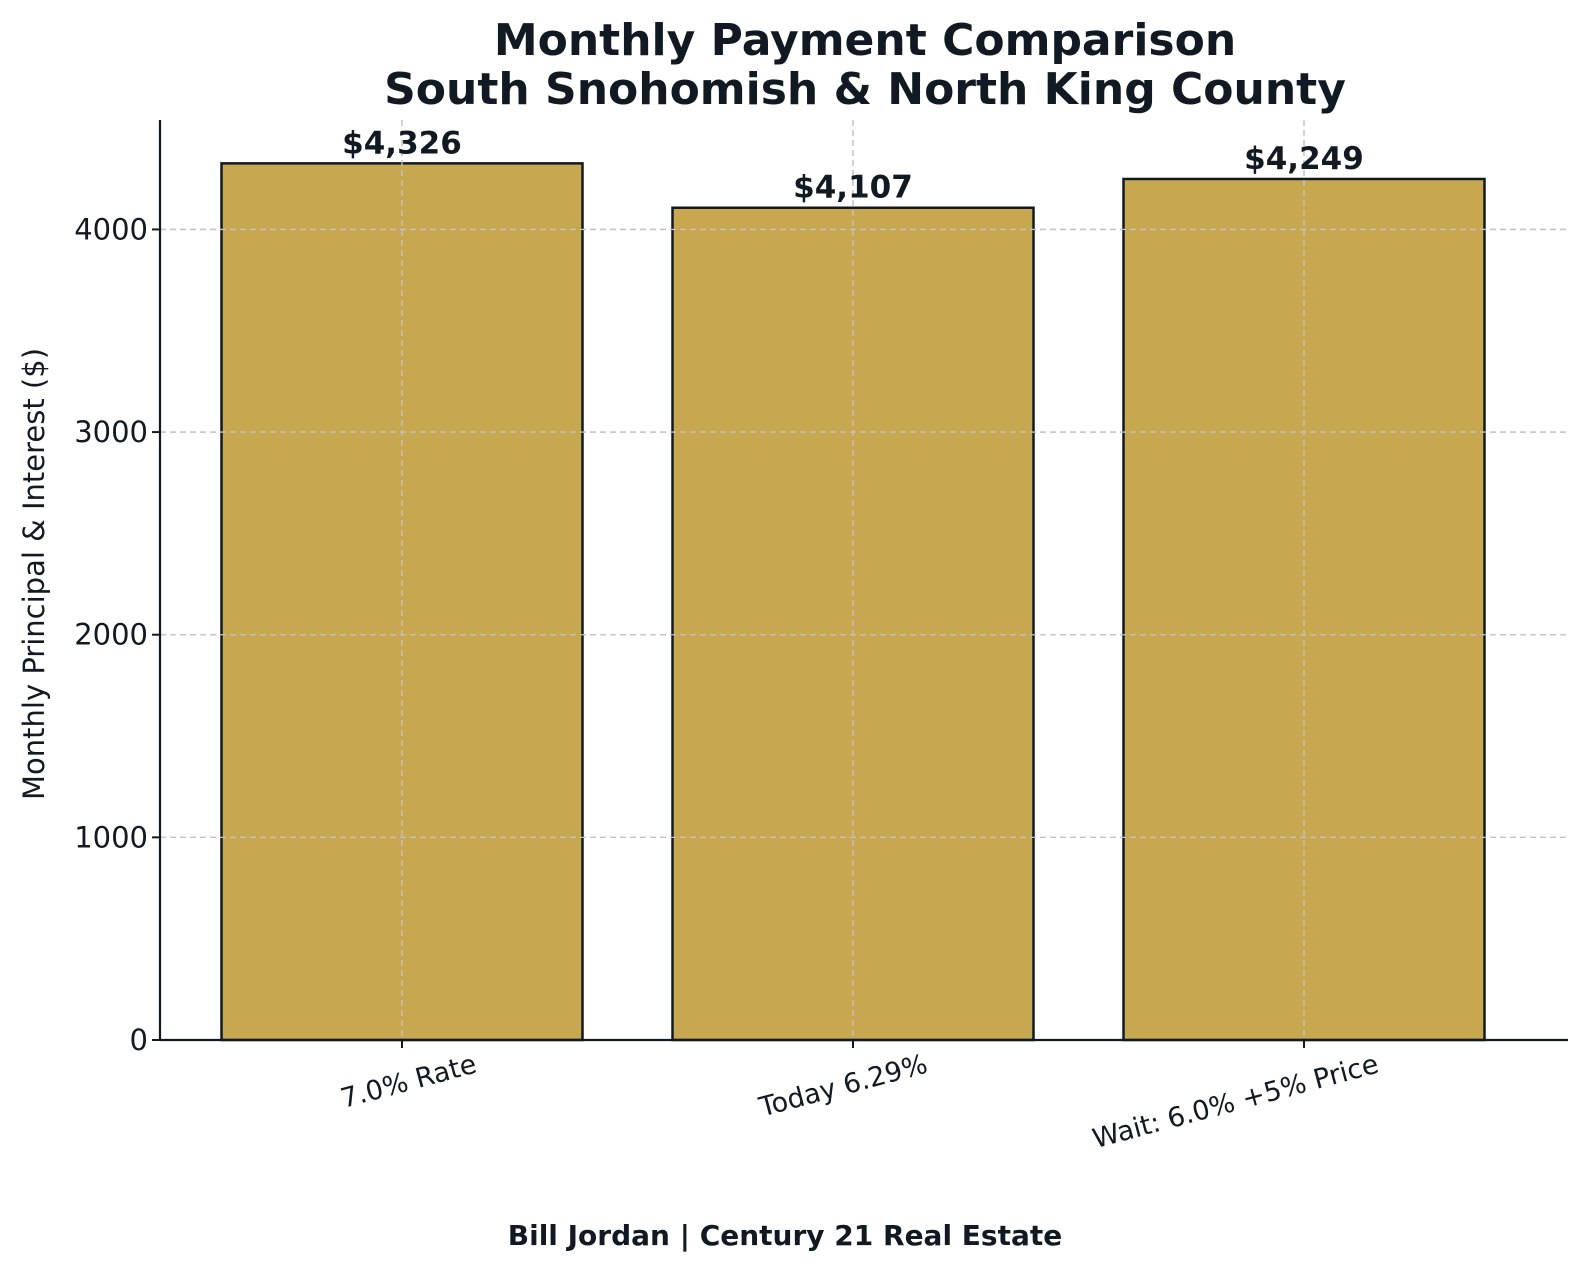  I want to click on y-tick-label: 0, so click(139, 1040).